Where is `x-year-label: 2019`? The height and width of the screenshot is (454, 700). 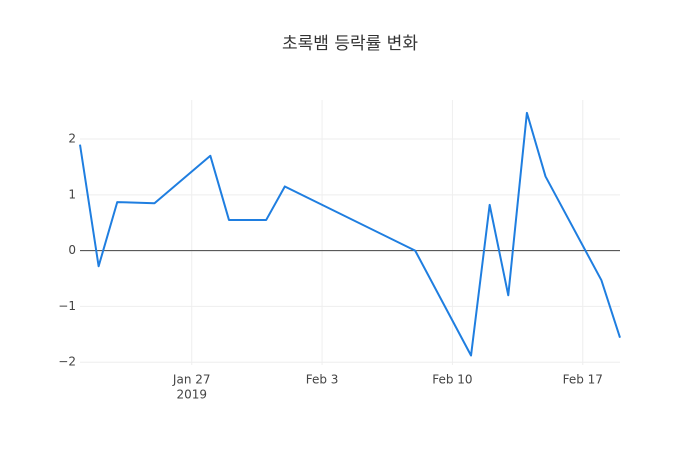 x-year-label: 2019 is located at coordinates (191, 395).